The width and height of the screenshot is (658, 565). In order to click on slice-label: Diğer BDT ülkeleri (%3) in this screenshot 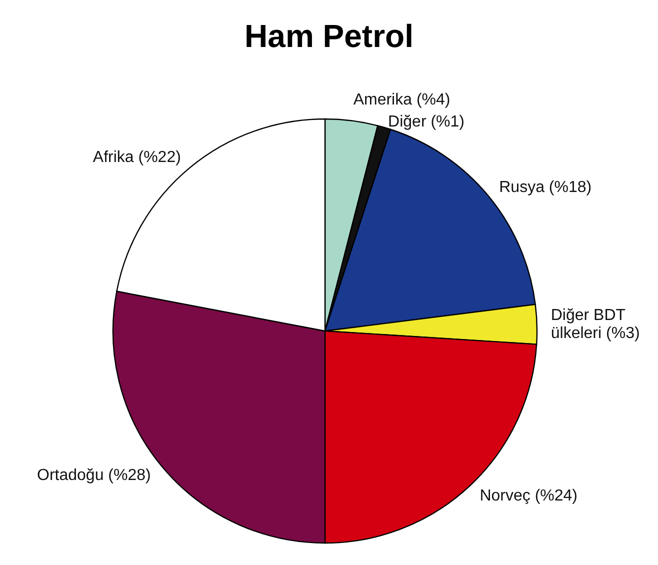, I will do `click(595, 324)`.